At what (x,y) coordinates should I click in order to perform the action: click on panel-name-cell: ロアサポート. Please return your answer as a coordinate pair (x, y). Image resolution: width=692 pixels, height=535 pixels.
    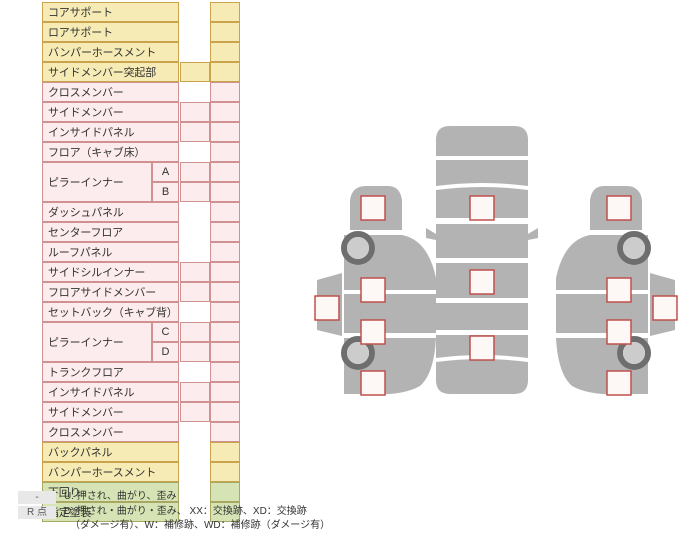
    Looking at the image, I should click on (110, 32).